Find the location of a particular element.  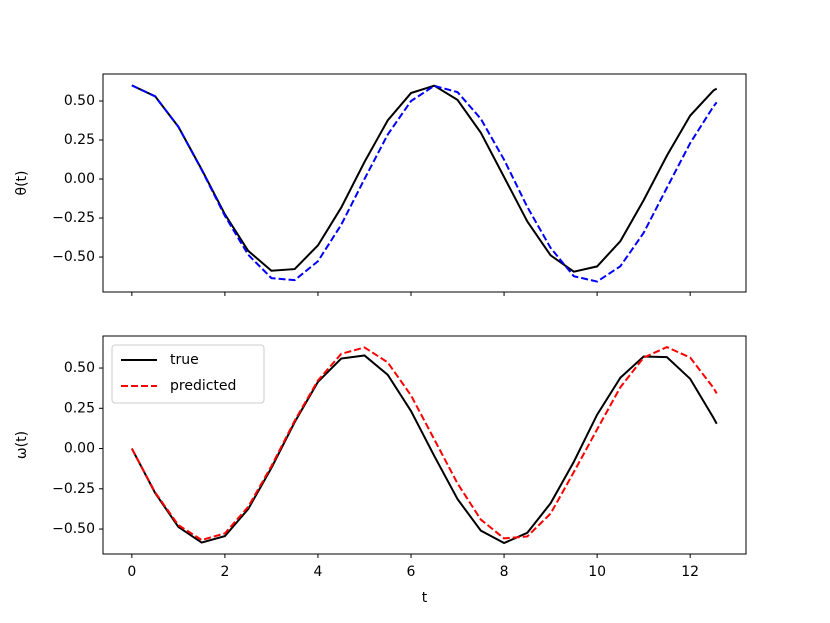

x-tick-label: 10 is located at coordinates (597, 572).